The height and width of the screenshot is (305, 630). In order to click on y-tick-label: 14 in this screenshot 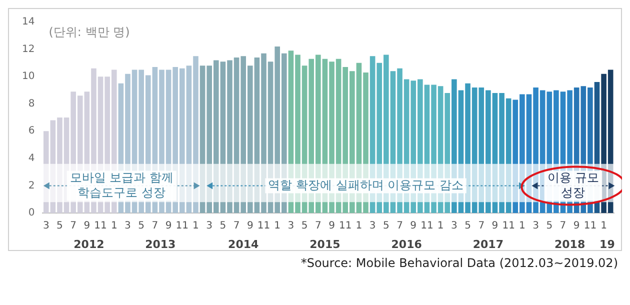, I will do `click(28, 22)`.